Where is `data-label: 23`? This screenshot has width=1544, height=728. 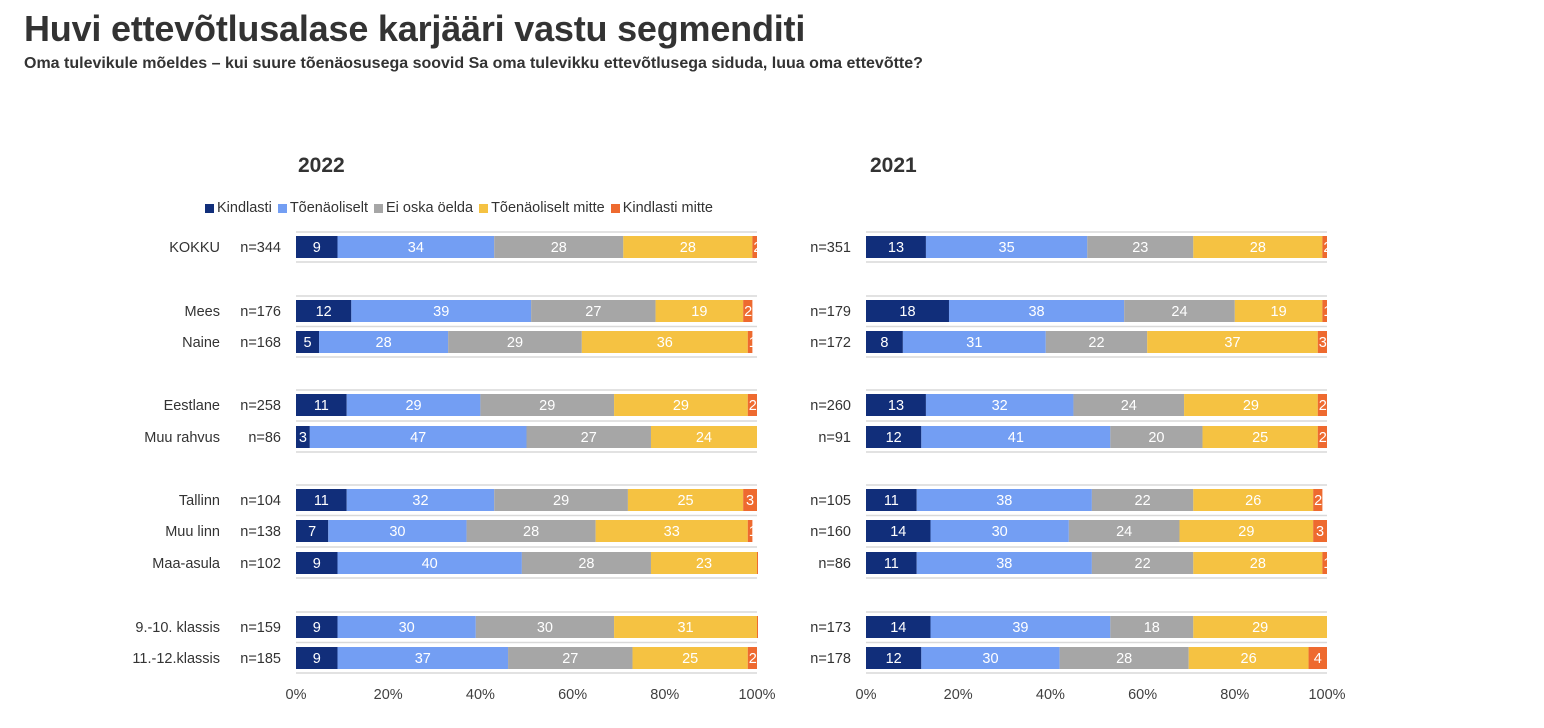
data-label: 23 is located at coordinates (704, 564).